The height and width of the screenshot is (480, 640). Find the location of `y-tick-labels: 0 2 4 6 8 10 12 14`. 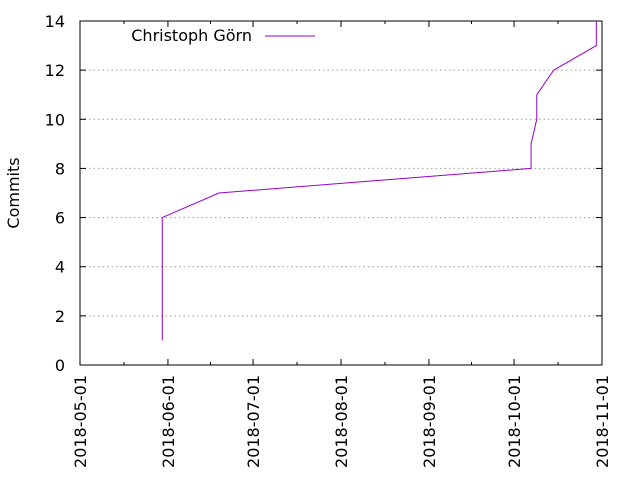

y-tick-labels: 0 2 4 6 8 10 12 14 is located at coordinates (55, 193).